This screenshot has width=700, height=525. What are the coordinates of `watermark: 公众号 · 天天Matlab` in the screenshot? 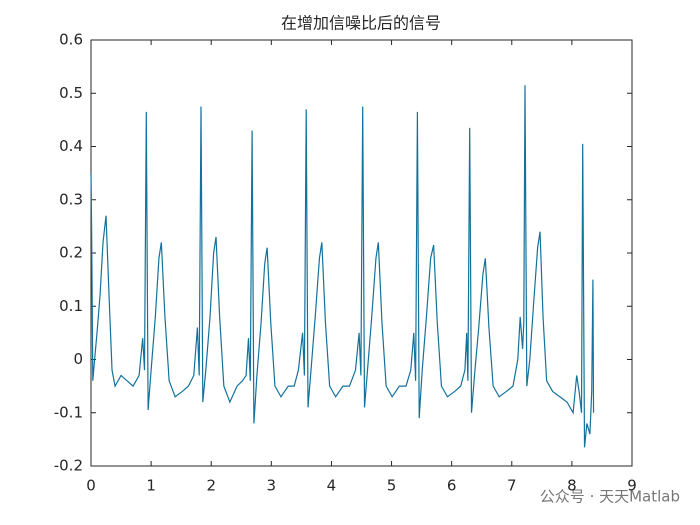 It's located at (610, 497).